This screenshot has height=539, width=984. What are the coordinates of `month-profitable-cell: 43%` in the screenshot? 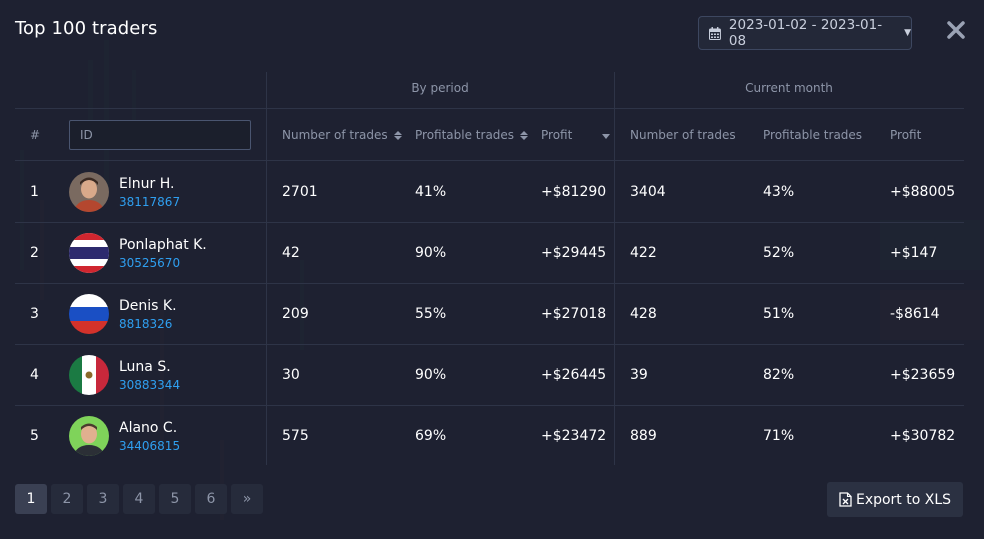 It's located at (779, 191).